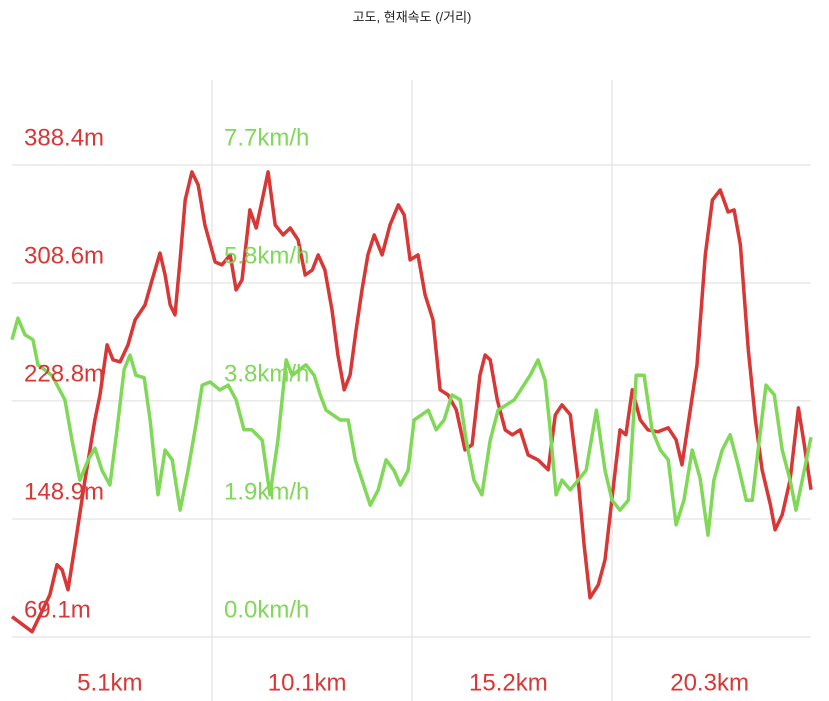 The width and height of the screenshot is (829, 701). Describe the element at coordinates (64, 255) in the screenshot. I see `y-tick-label: 308.6m` at that location.